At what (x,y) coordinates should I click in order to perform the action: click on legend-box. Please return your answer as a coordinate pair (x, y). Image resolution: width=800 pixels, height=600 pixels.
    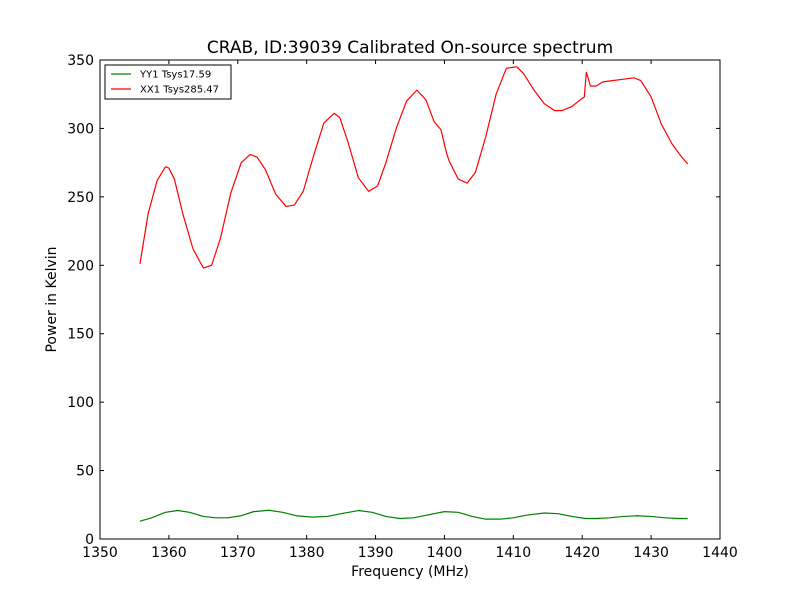
    Looking at the image, I should click on (168, 82).